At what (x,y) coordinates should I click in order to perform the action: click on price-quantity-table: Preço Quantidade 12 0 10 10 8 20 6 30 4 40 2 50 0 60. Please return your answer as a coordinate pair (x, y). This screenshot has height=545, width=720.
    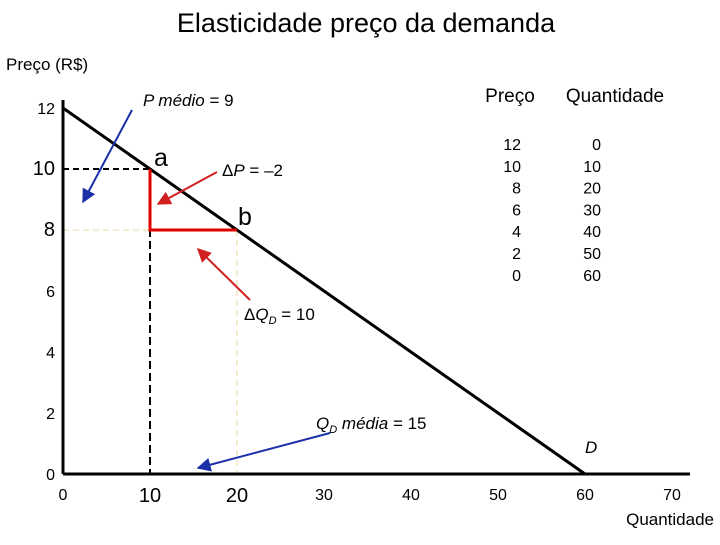
    Looking at the image, I should click on (574, 185).